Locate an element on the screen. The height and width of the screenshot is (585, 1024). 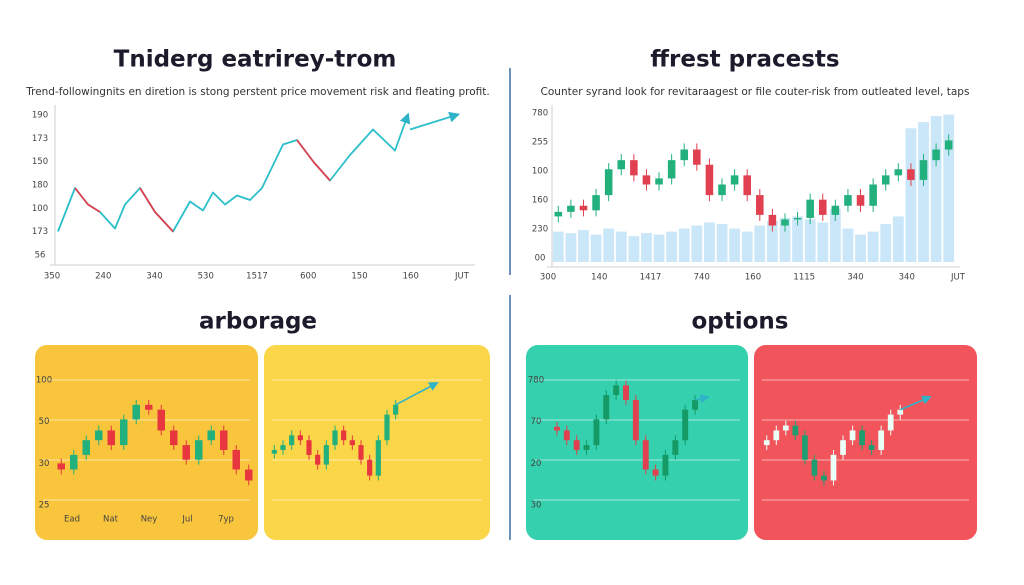
x-axis-label: 160 is located at coordinates (753, 278).